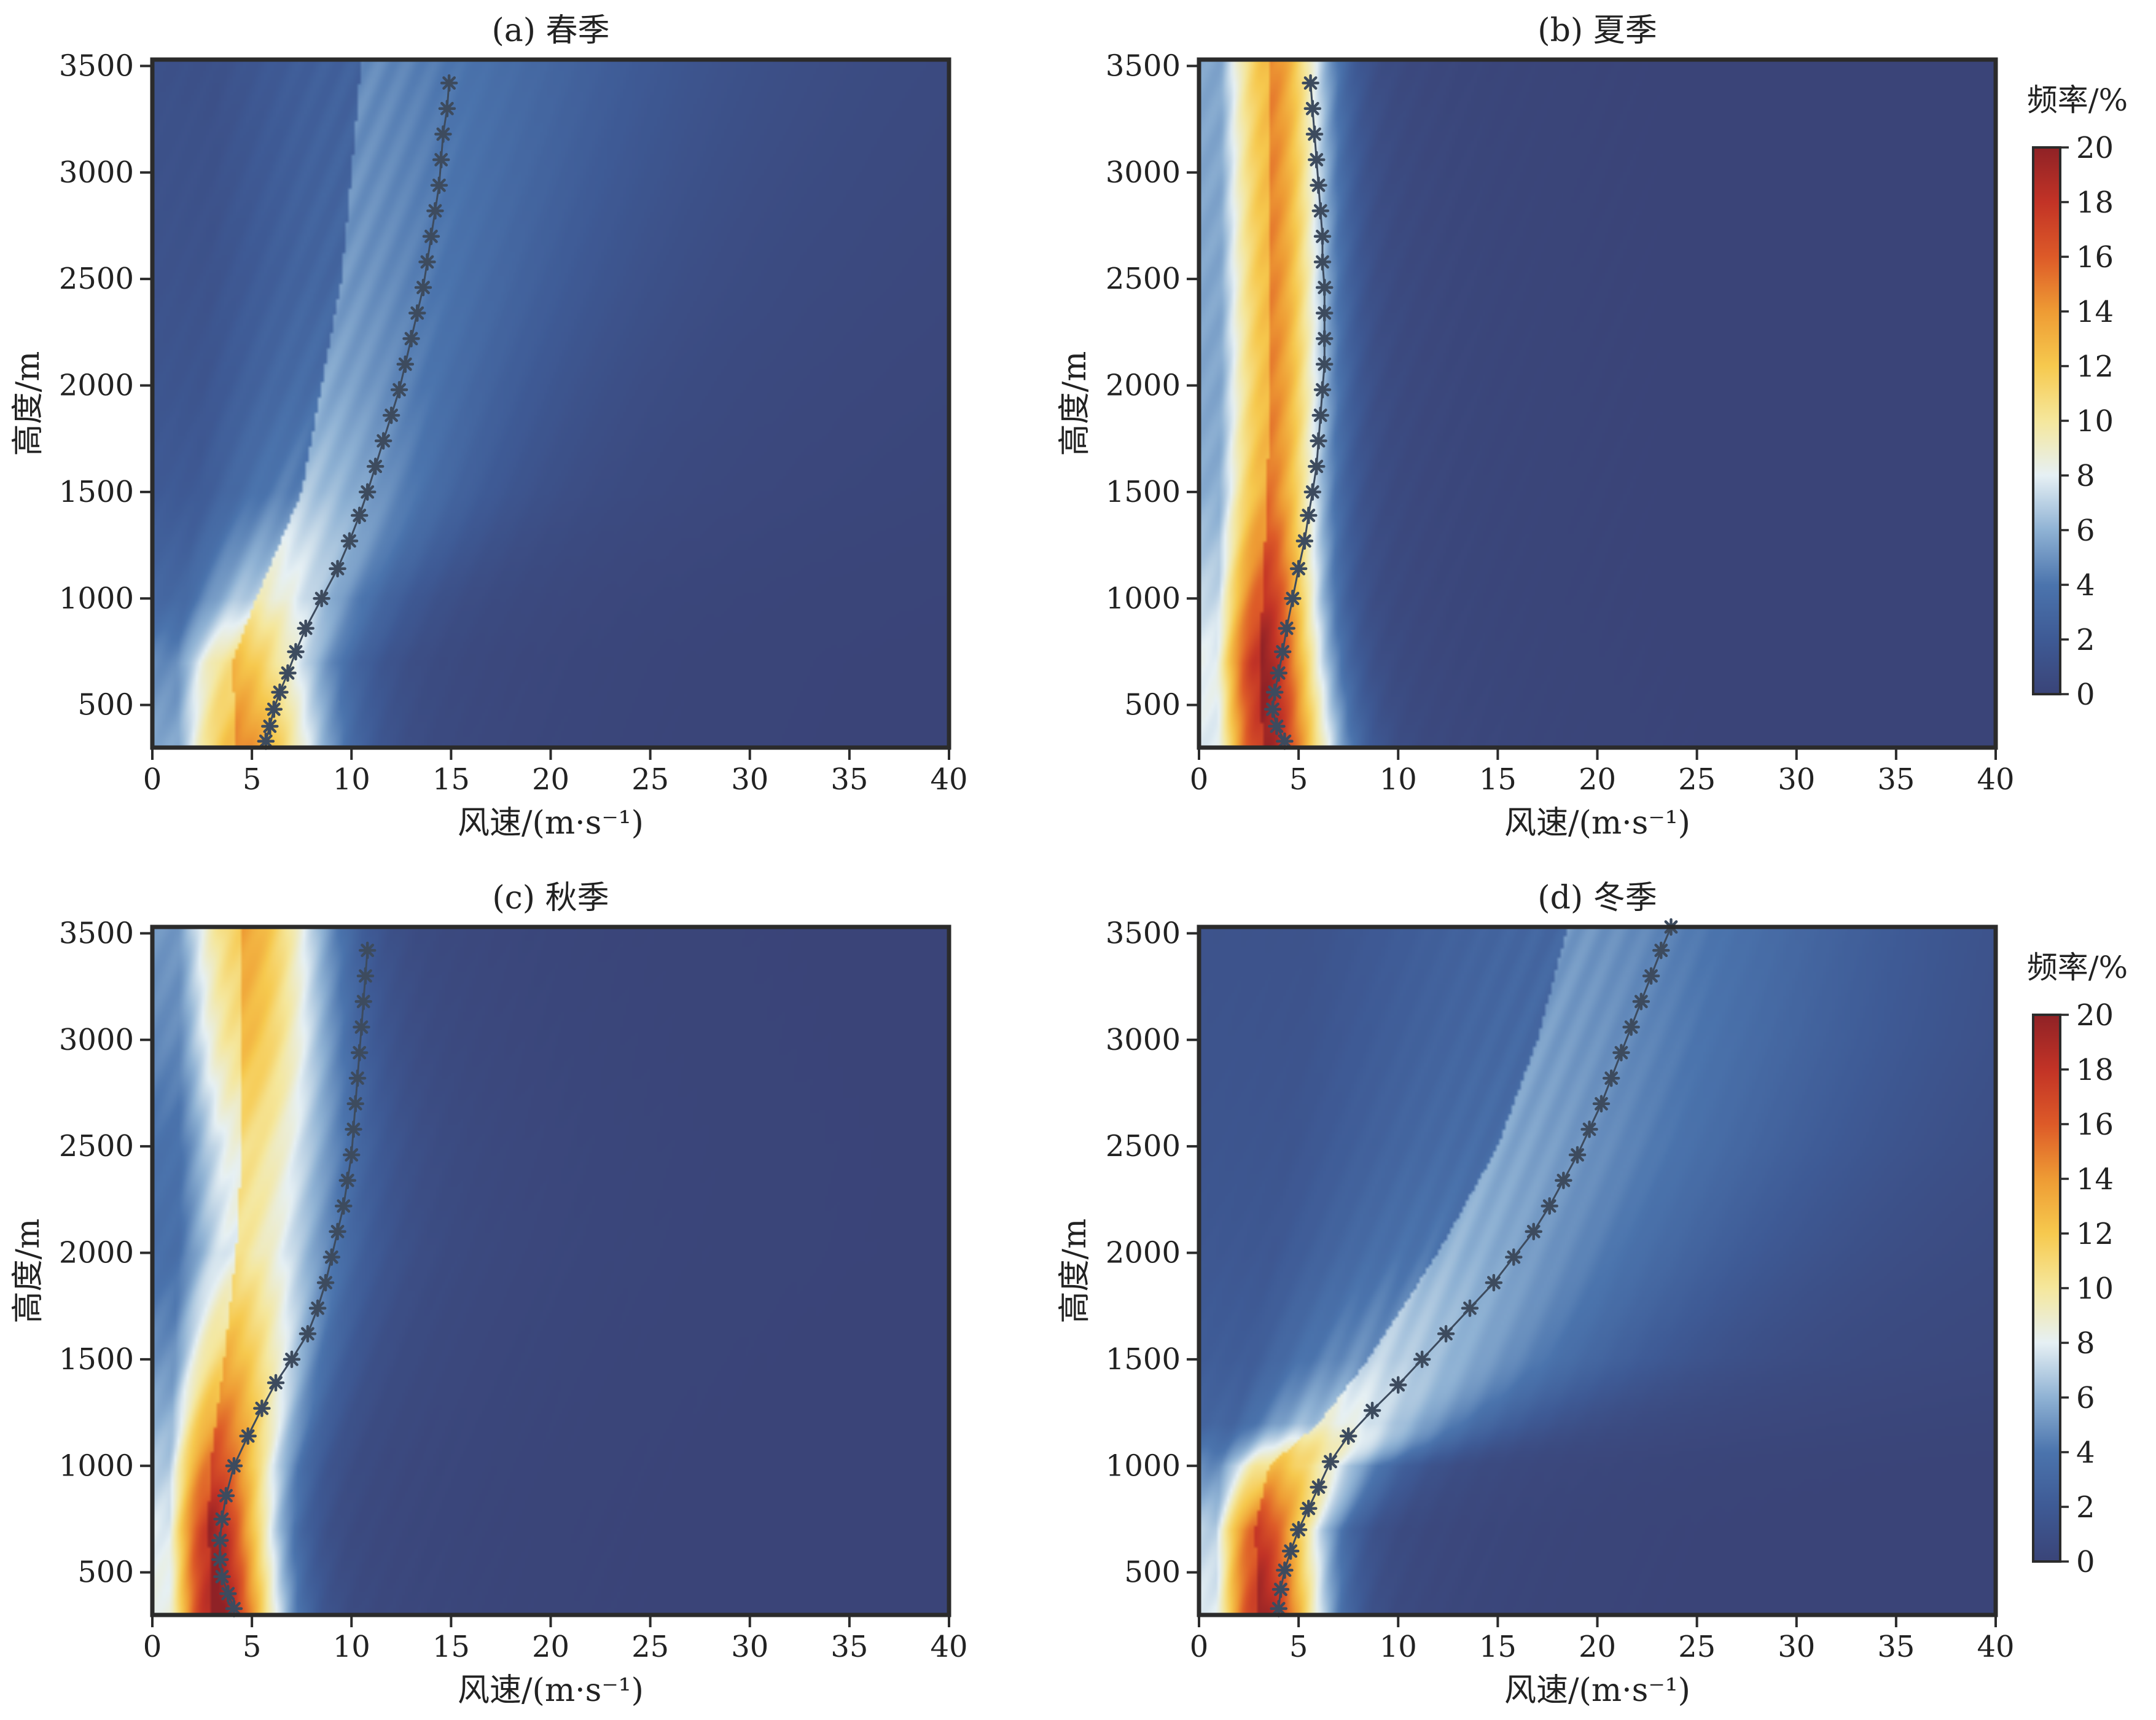  Describe the element at coordinates (2077, 968) in the screenshot. I see `colorbar-label: 频率/%` at that location.